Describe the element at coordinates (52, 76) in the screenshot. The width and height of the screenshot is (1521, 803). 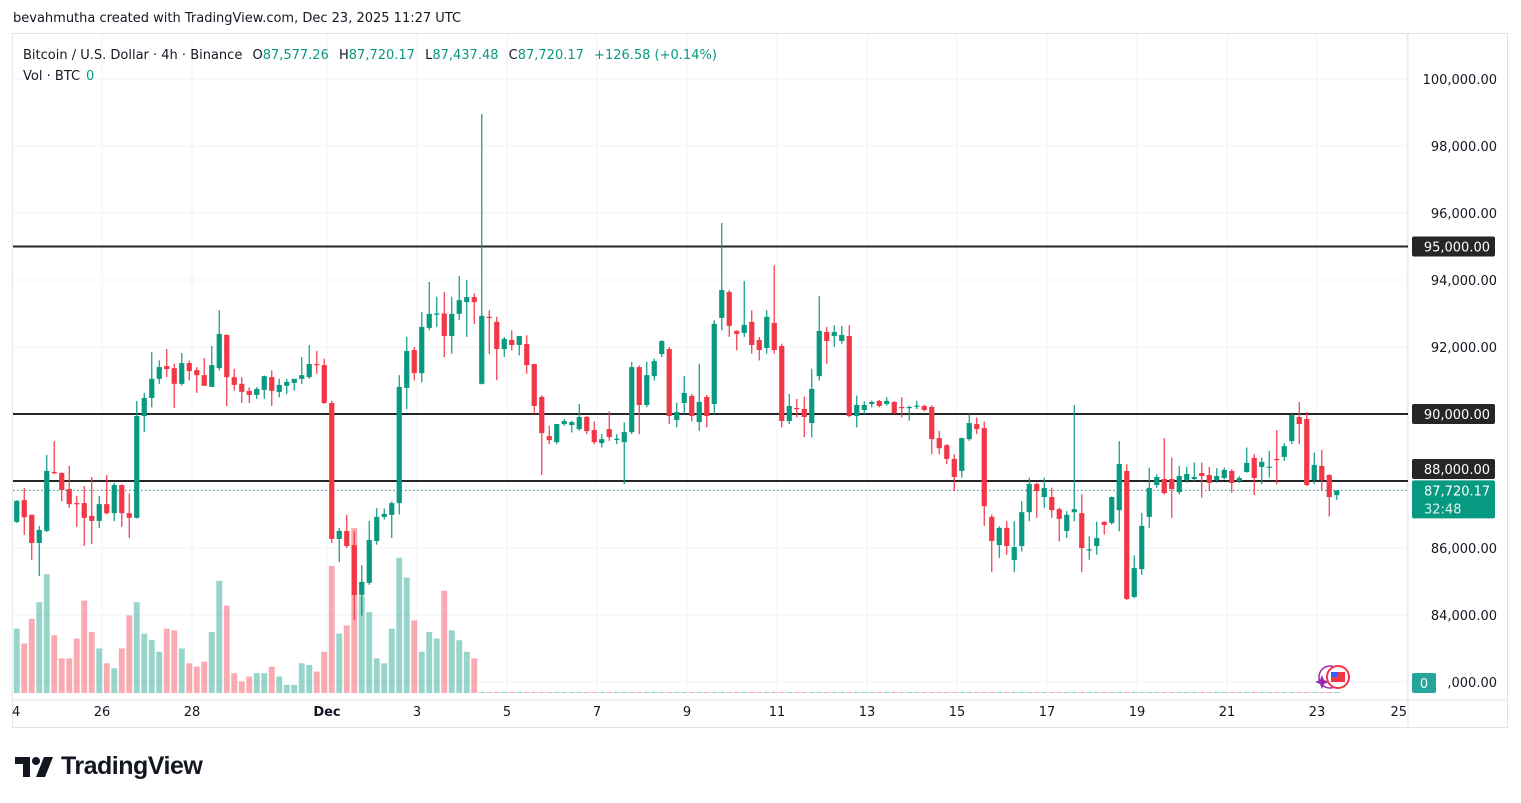
I see `volume-label: Vol · BTC` at that location.